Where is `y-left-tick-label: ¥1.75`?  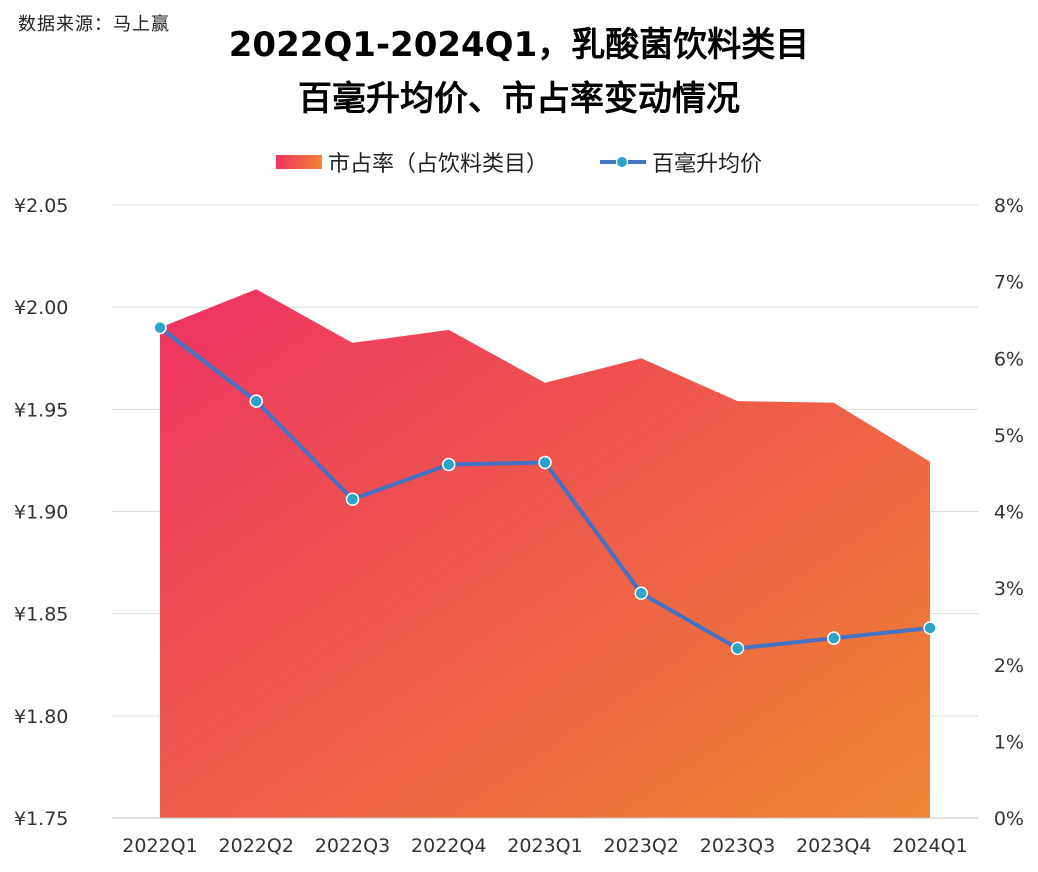 y-left-tick-label: ¥1.75 is located at coordinates (41, 819).